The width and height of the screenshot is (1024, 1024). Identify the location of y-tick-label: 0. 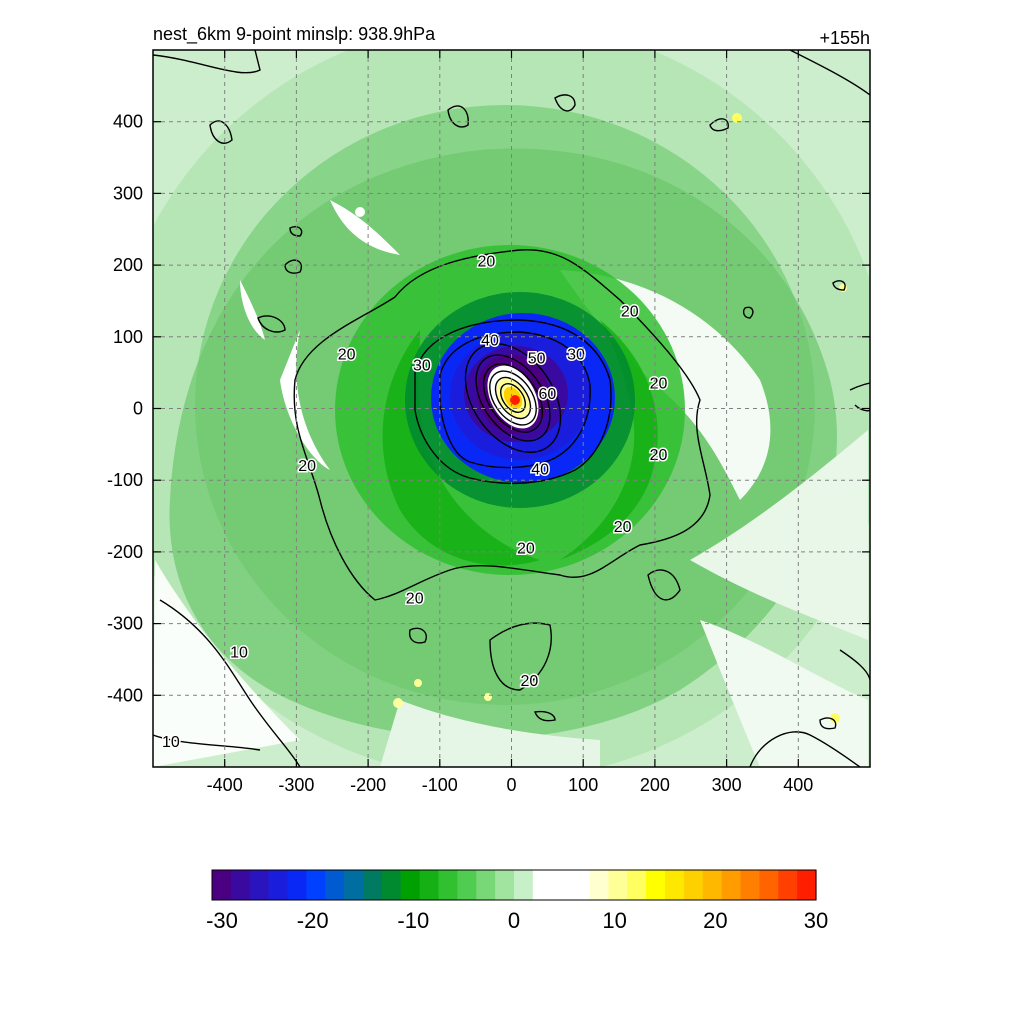
(138, 409).